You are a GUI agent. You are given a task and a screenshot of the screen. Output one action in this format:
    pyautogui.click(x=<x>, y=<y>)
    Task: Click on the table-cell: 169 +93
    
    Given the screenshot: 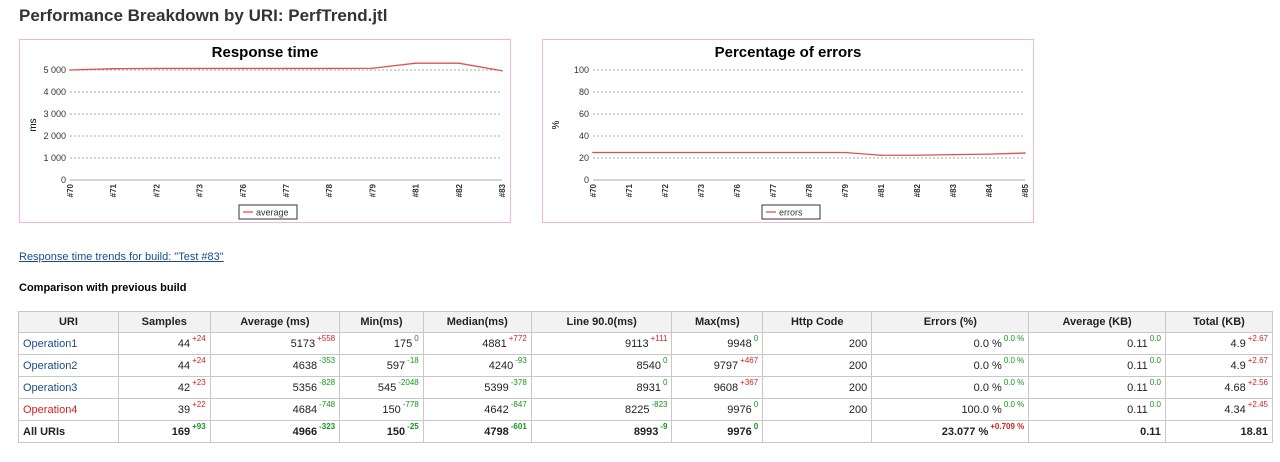 What is the action you would take?
    pyautogui.click(x=164, y=431)
    